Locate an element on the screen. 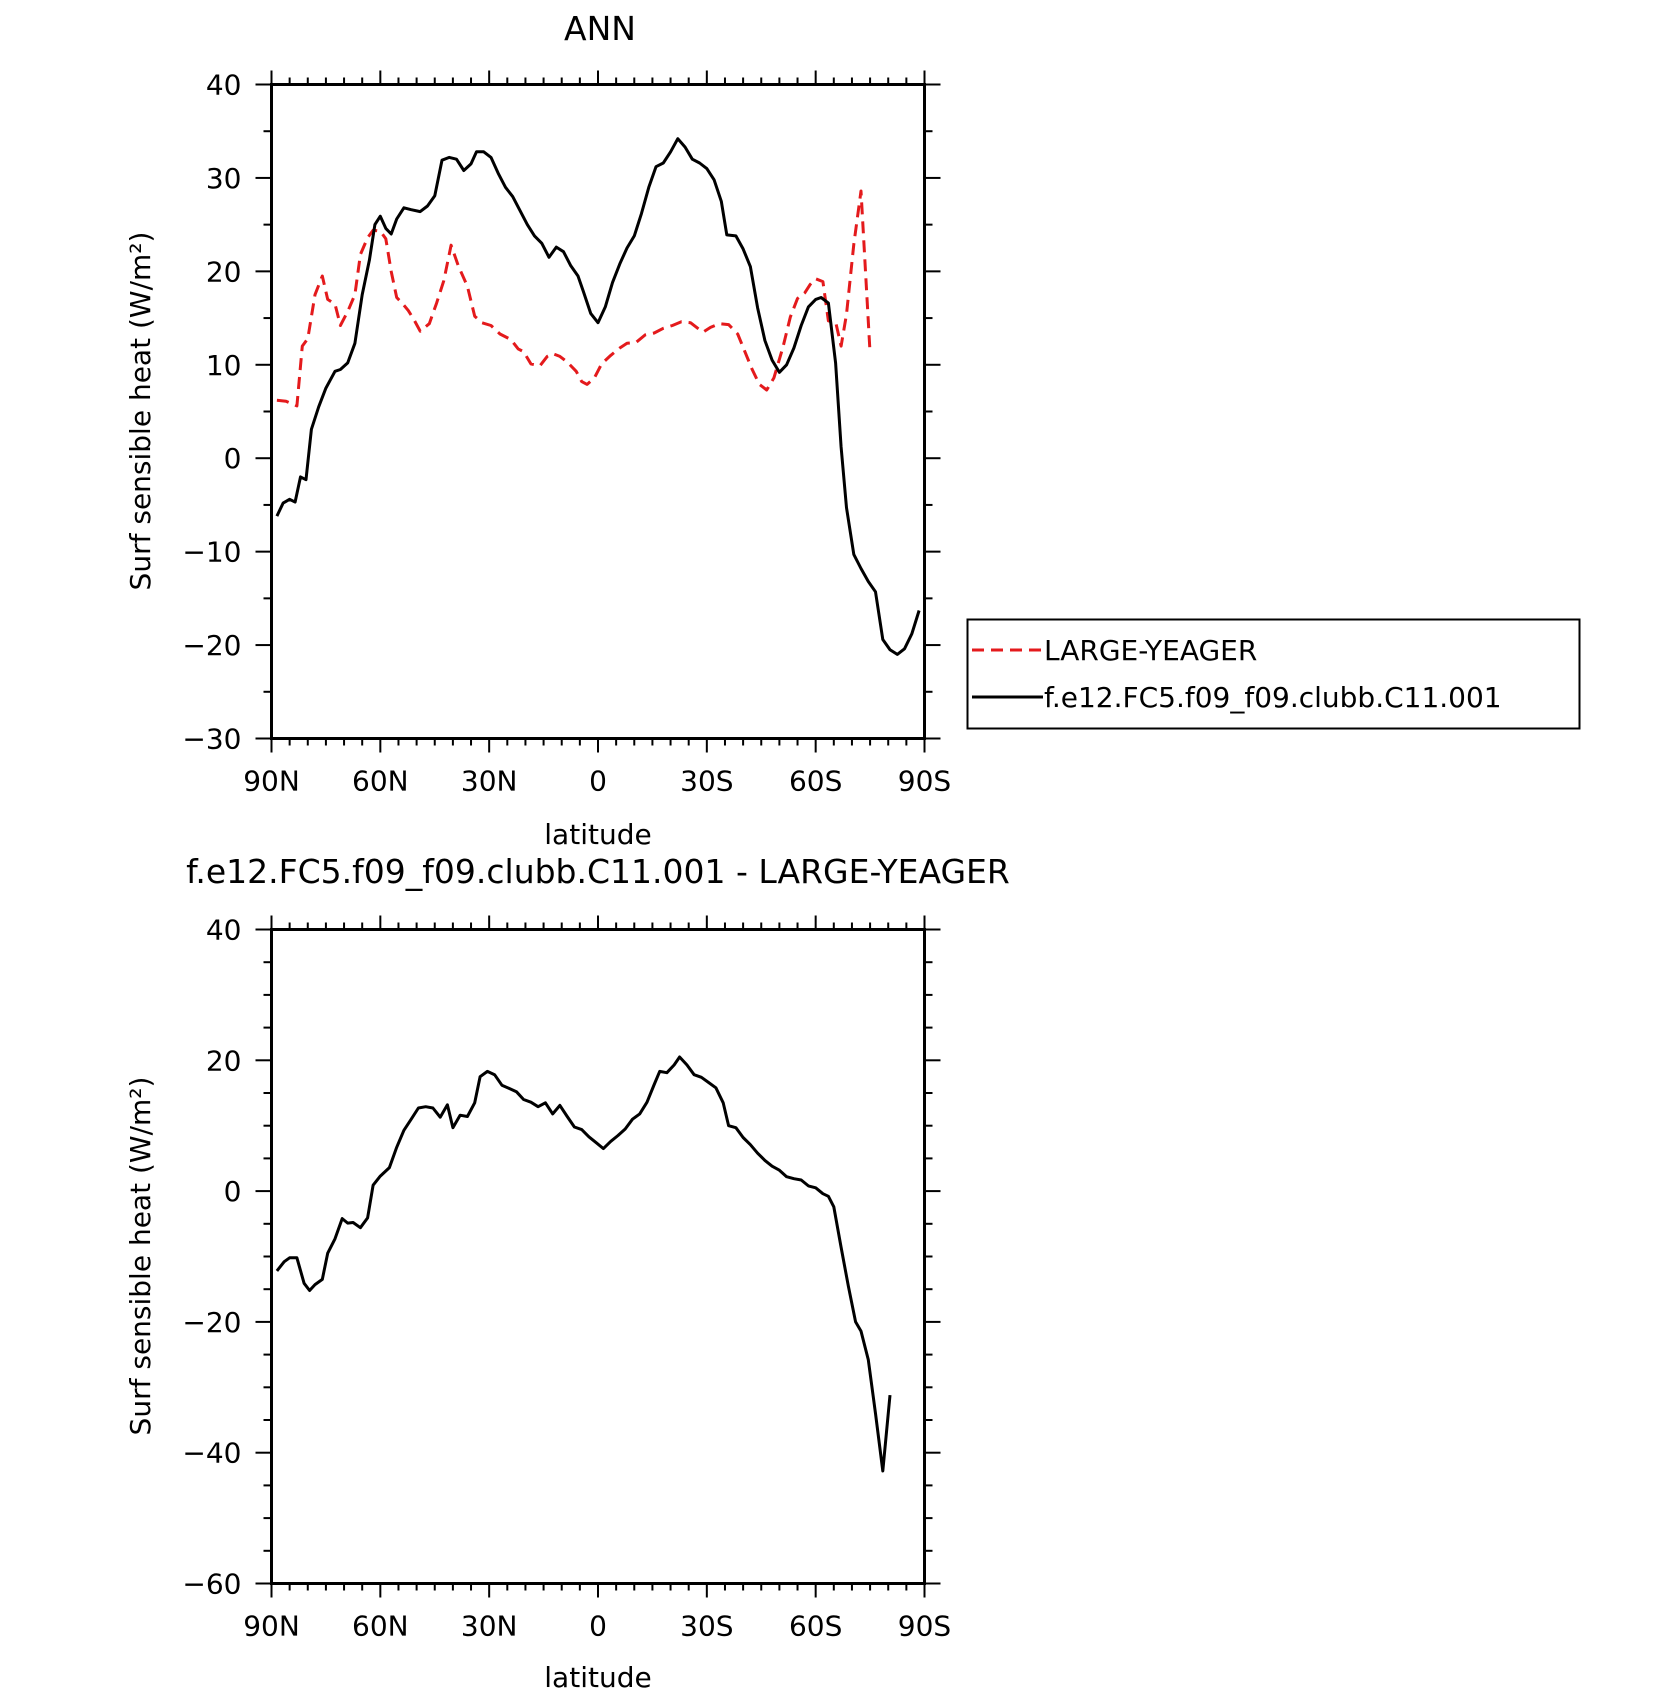 Image resolution: width=1680 pixels, height=1697 pixels. y-tick-label: 10 is located at coordinates (224, 365).